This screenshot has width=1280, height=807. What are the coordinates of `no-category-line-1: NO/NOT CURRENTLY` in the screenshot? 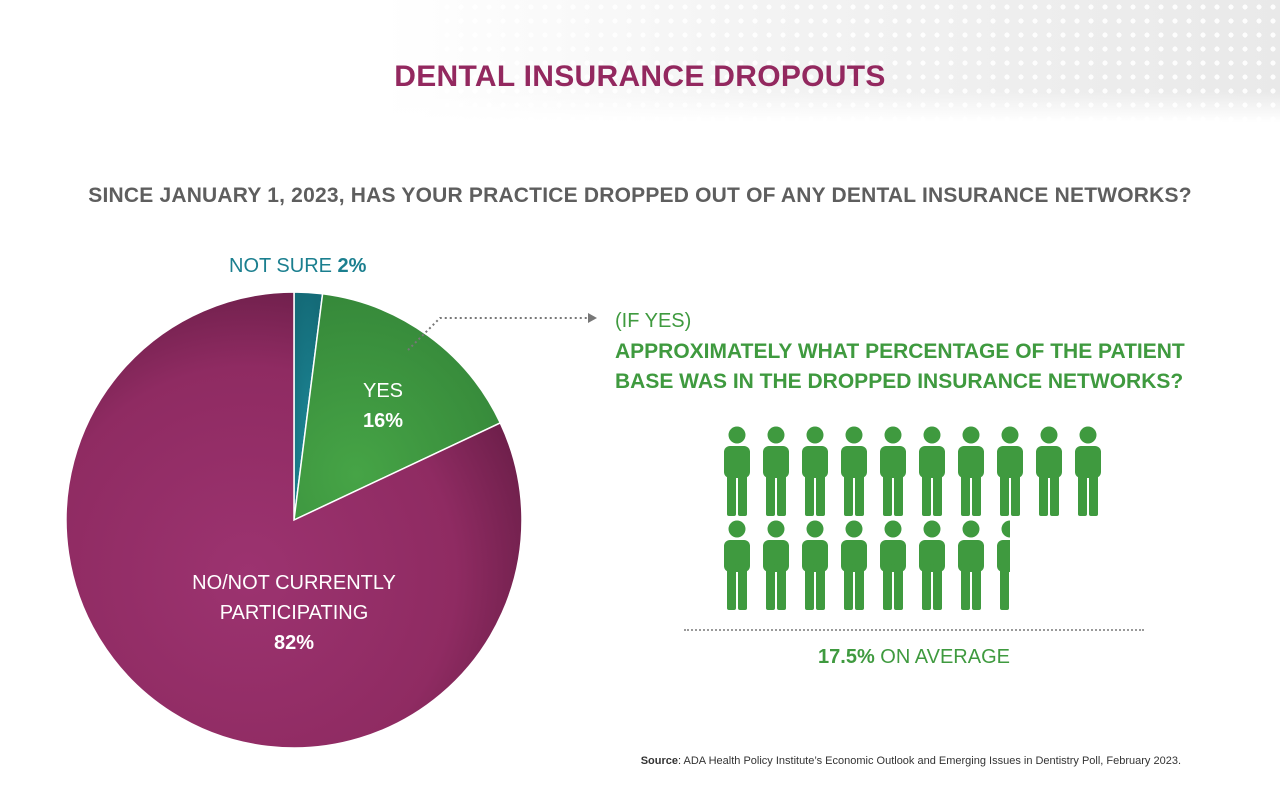 It's located at (294, 583).